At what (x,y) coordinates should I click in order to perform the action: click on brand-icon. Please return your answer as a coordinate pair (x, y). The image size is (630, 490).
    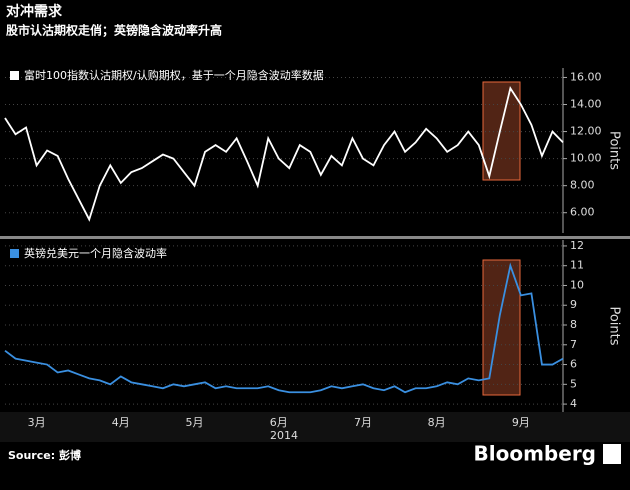
    Looking at the image, I should click on (612, 454).